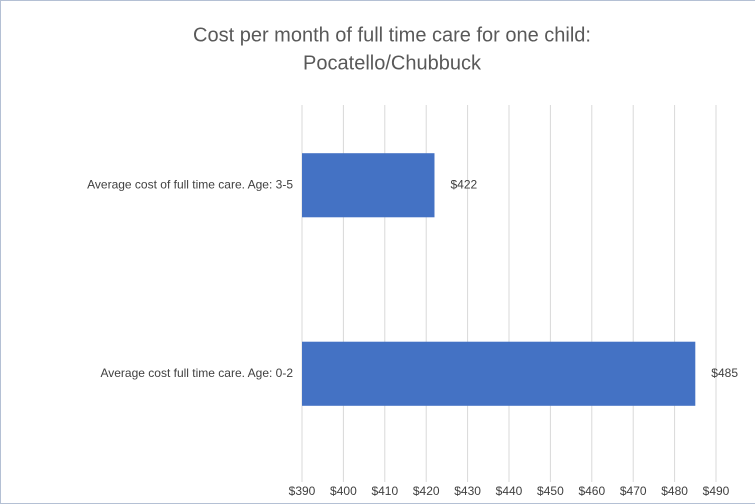  Describe the element at coordinates (633, 491) in the screenshot. I see `x-tick-label: $470` at that location.